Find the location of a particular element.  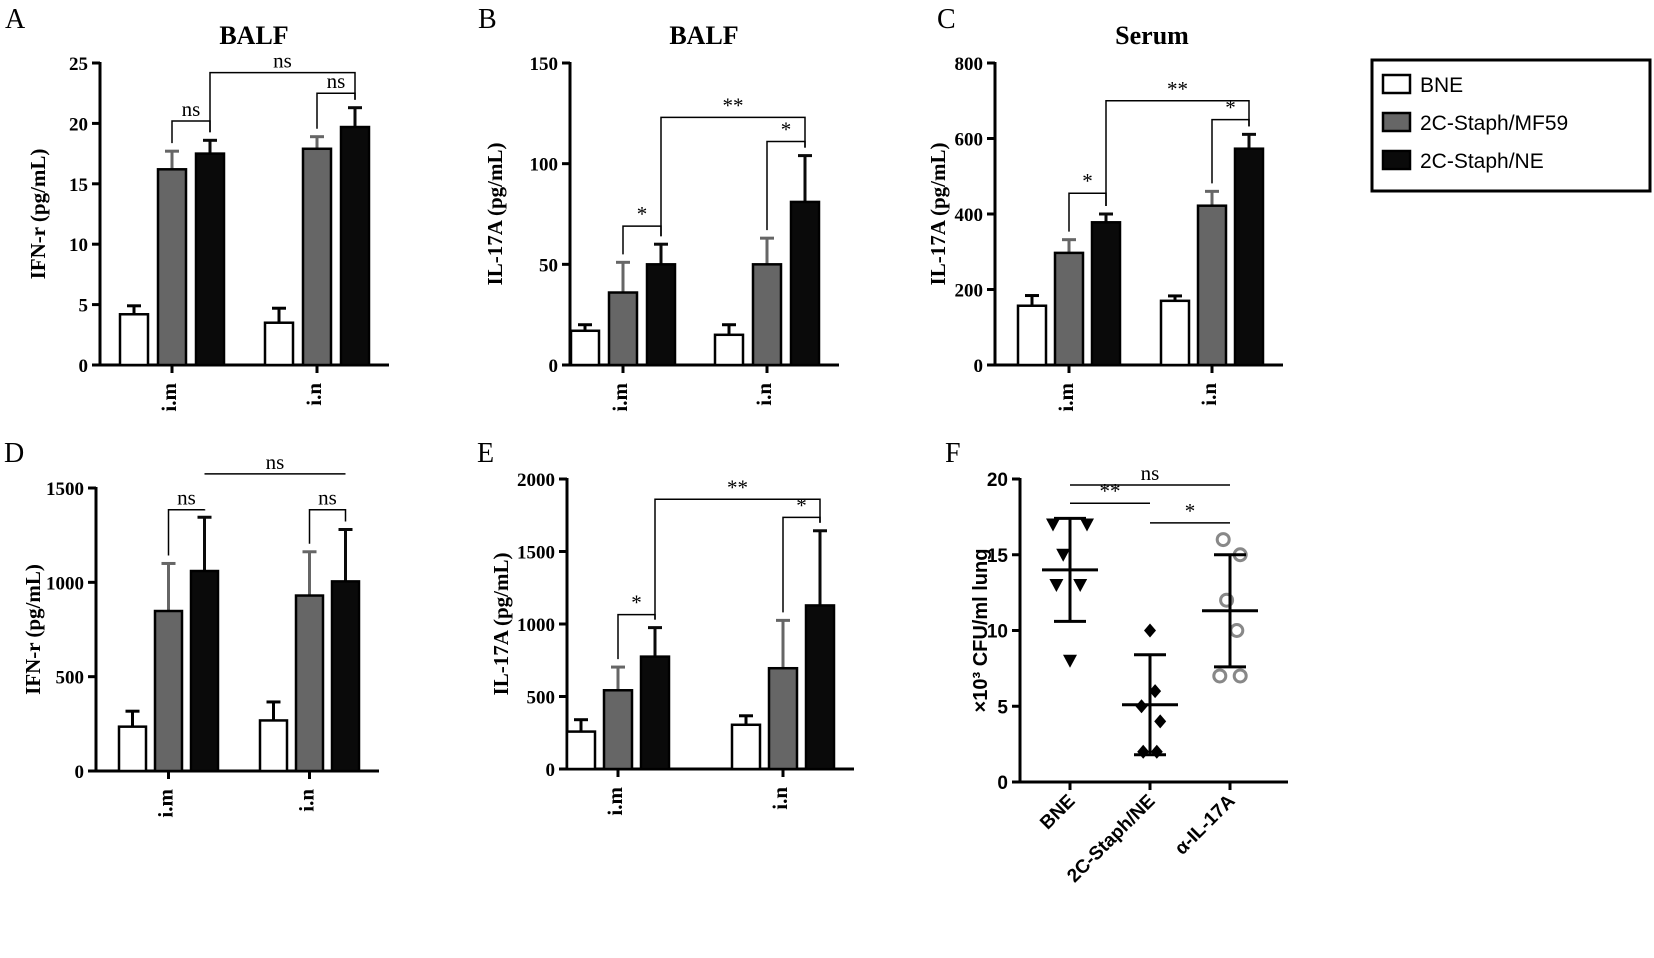

y-tick-label: 25 is located at coordinates (78, 64).